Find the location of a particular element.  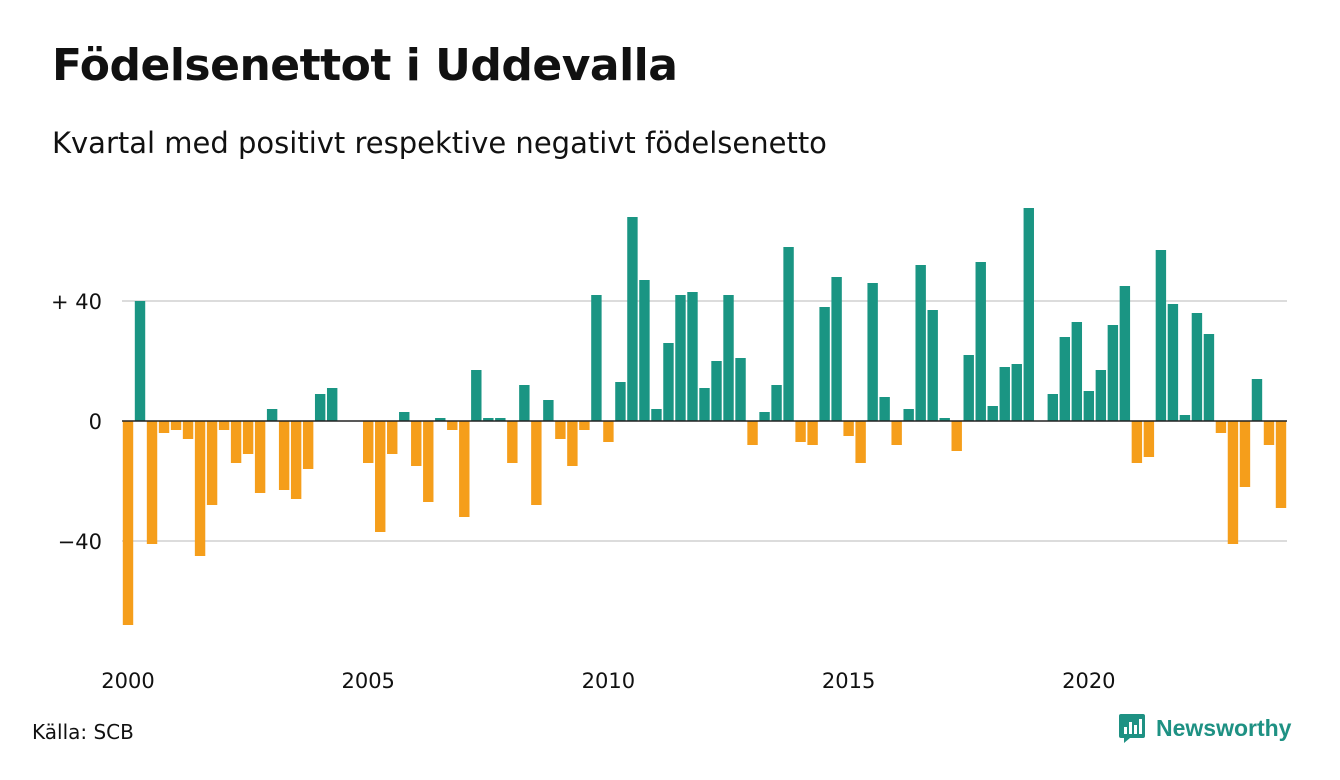

brand: Newsworthy is located at coordinates (1204, 728).